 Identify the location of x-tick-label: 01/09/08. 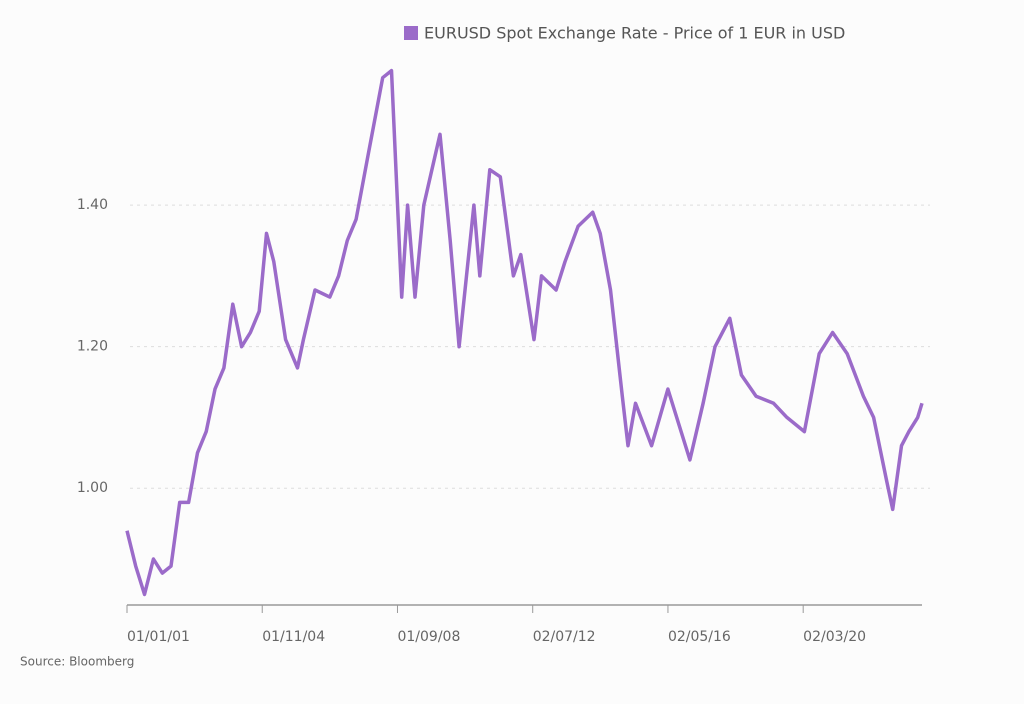
(428, 637).